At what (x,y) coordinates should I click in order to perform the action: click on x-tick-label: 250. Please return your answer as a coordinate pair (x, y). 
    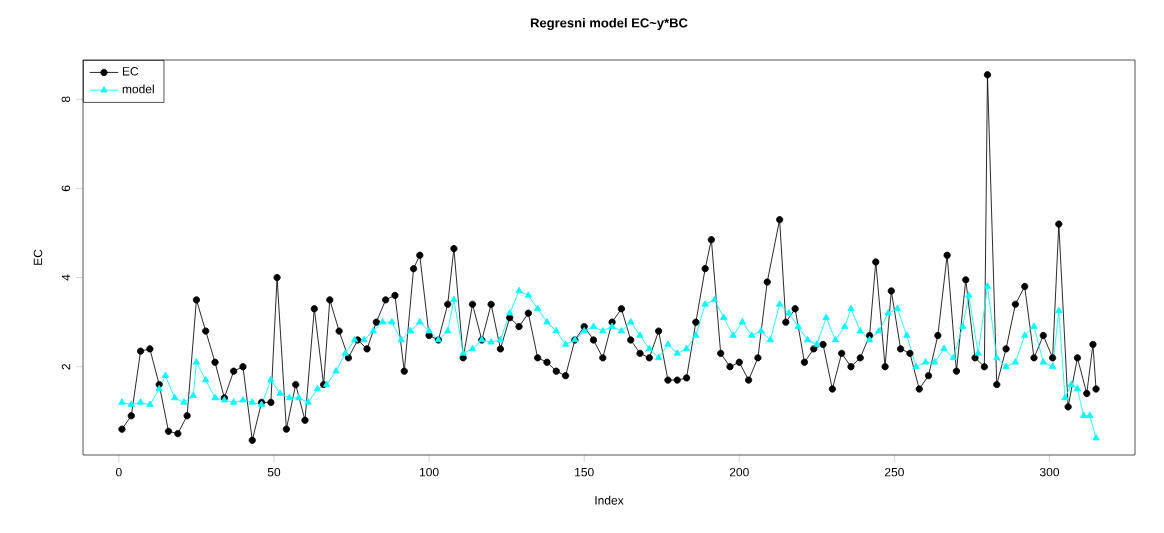
    Looking at the image, I should click on (894, 472).